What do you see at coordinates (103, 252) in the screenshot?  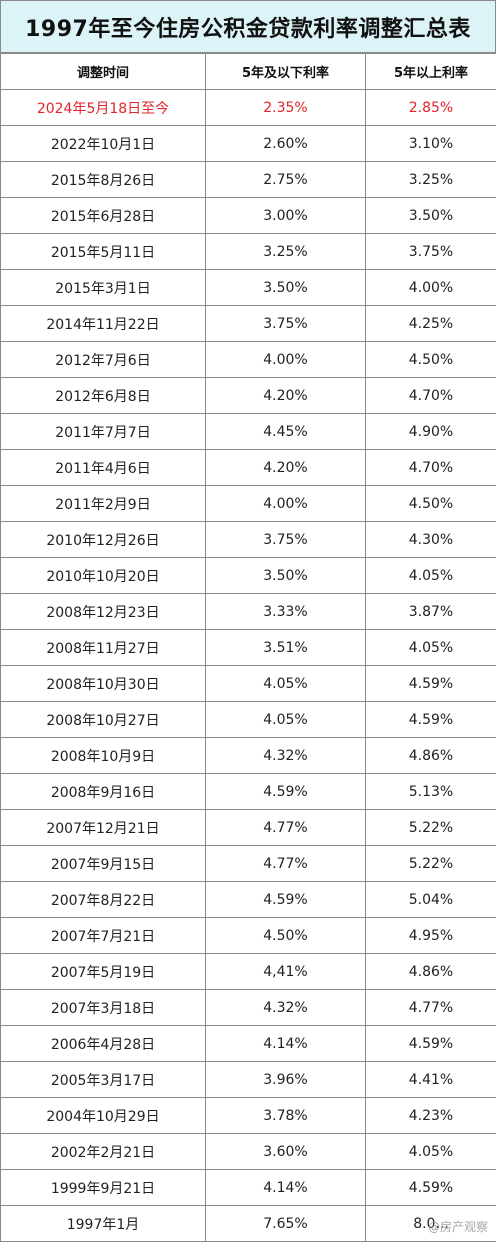 I see `date-cell: 2015年5月11日` at bounding box center [103, 252].